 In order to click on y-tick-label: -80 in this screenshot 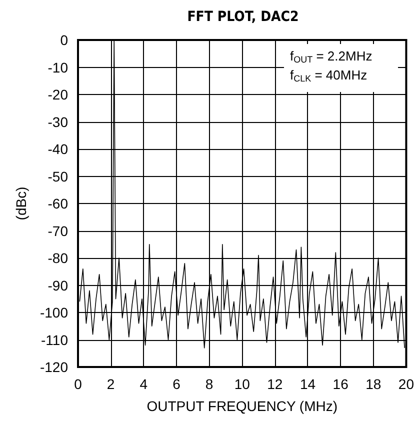, I will do `click(58, 258)`.